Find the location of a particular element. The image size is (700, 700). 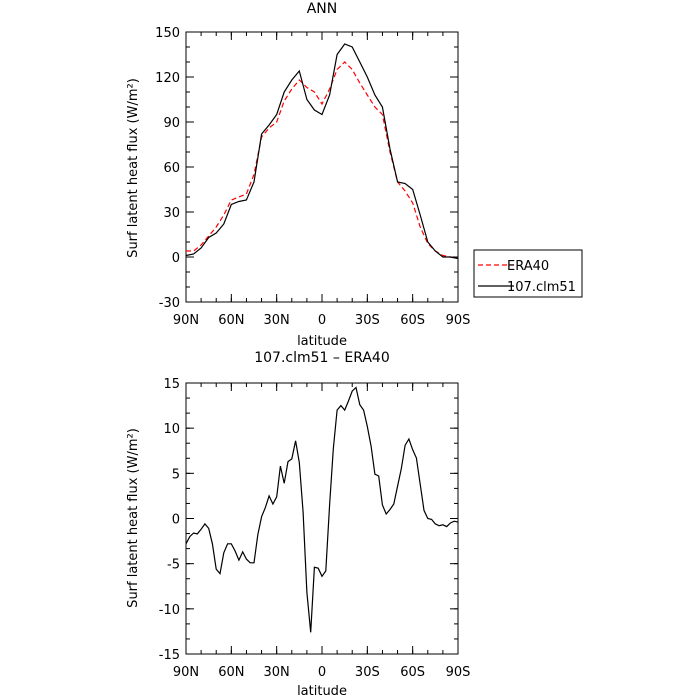

legend: ERA40 107.clm51 is located at coordinates (528, 273).